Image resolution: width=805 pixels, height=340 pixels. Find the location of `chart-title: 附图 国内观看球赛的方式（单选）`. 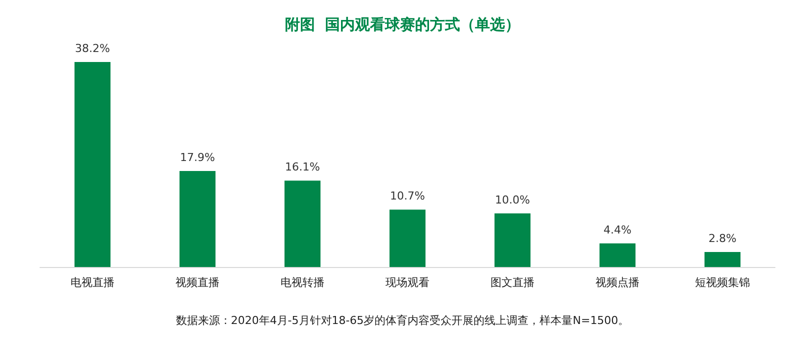

chart-title: 附图 国内观看球赛的方式（单选） is located at coordinates (402, 25).